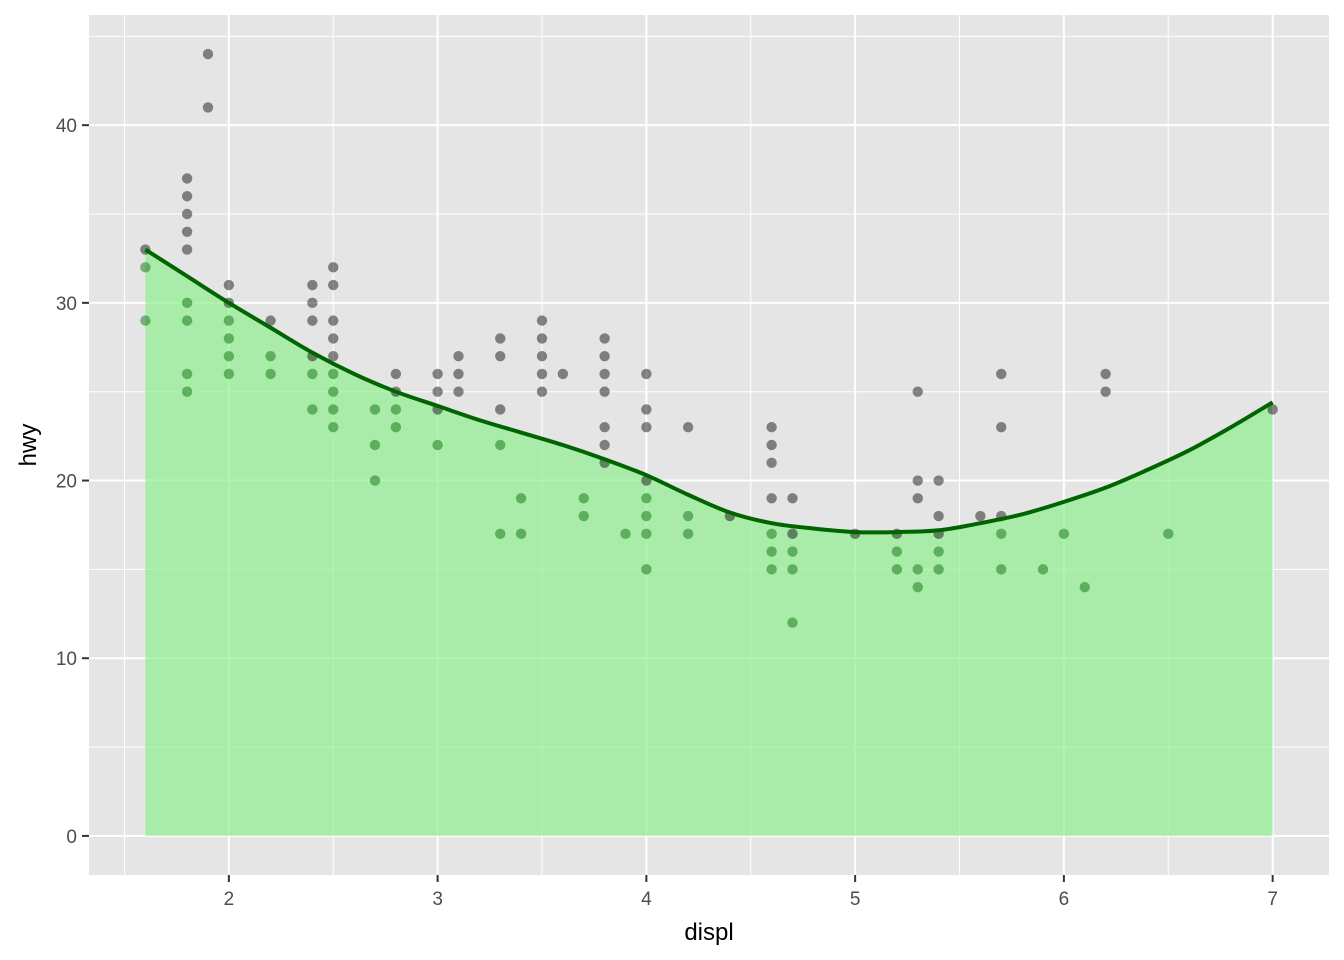  Describe the element at coordinates (708, 932) in the screenshot. I see `x-axis-title: displ` at that location.